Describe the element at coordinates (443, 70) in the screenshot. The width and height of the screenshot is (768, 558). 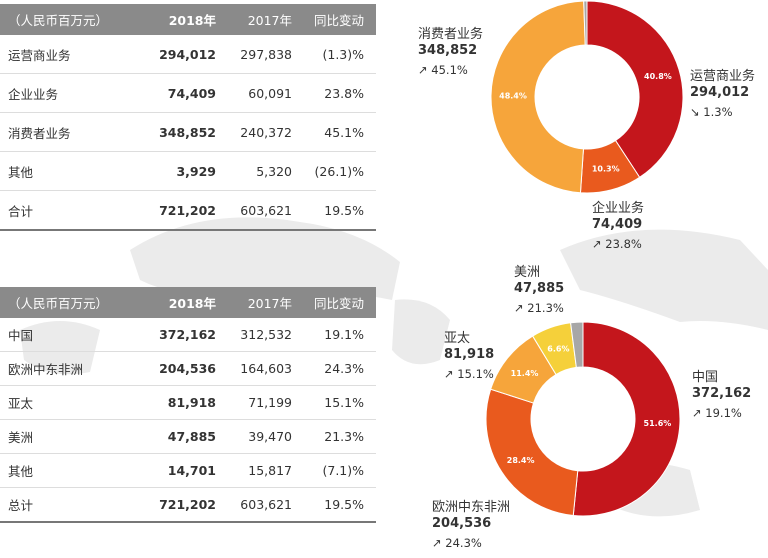
I see `segment-change-label: ↗ 45.1%` at that location.